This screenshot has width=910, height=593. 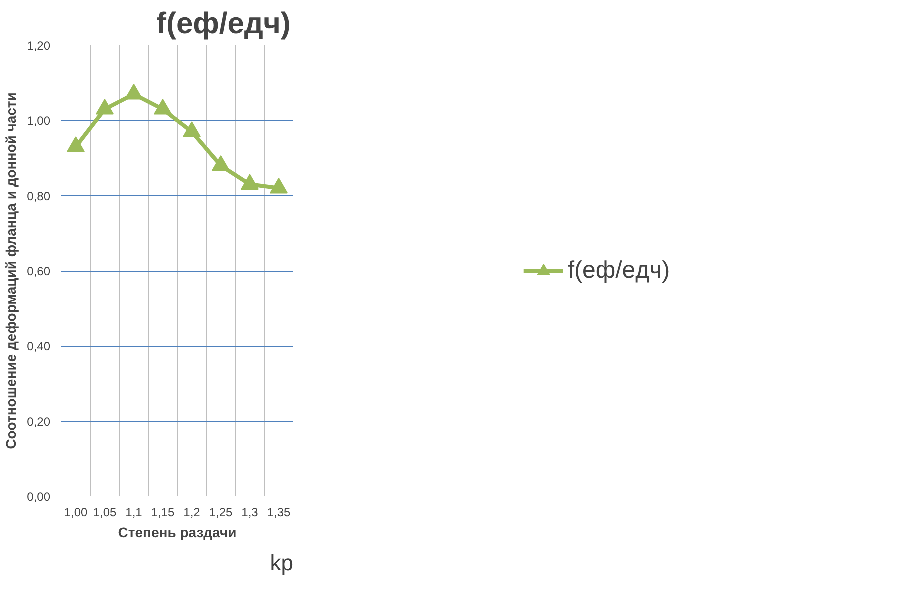 I want to click on chart-title: f(eф/eдч), so click(x=223, y=24).